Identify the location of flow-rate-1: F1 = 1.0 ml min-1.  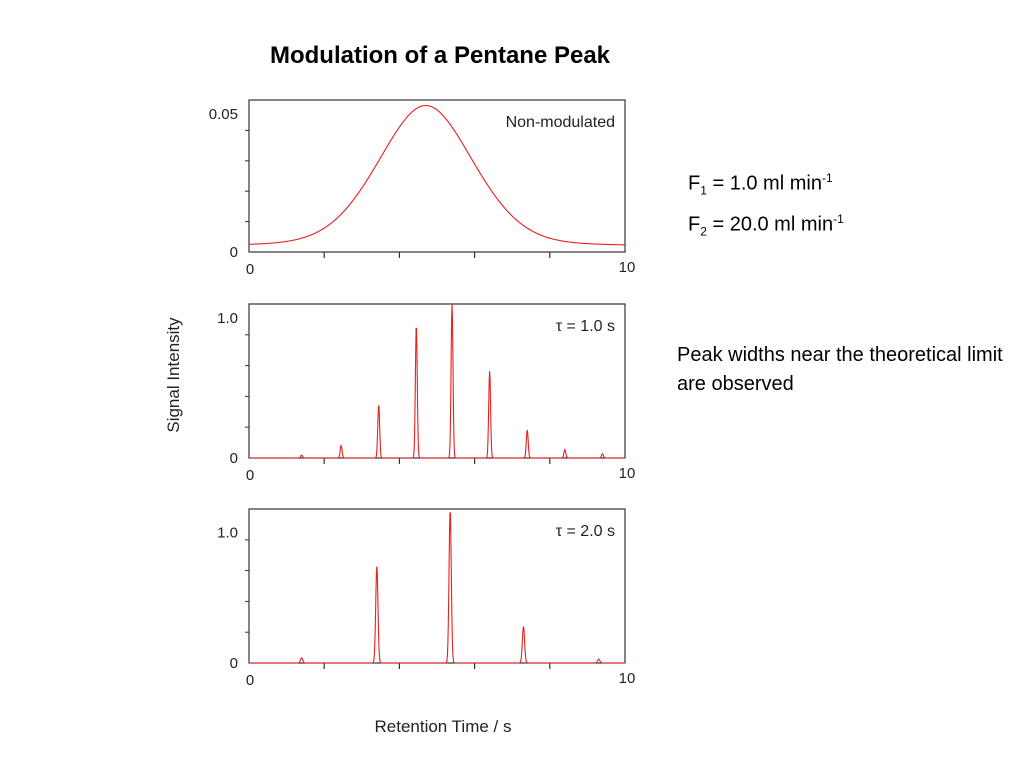
(766, 184).